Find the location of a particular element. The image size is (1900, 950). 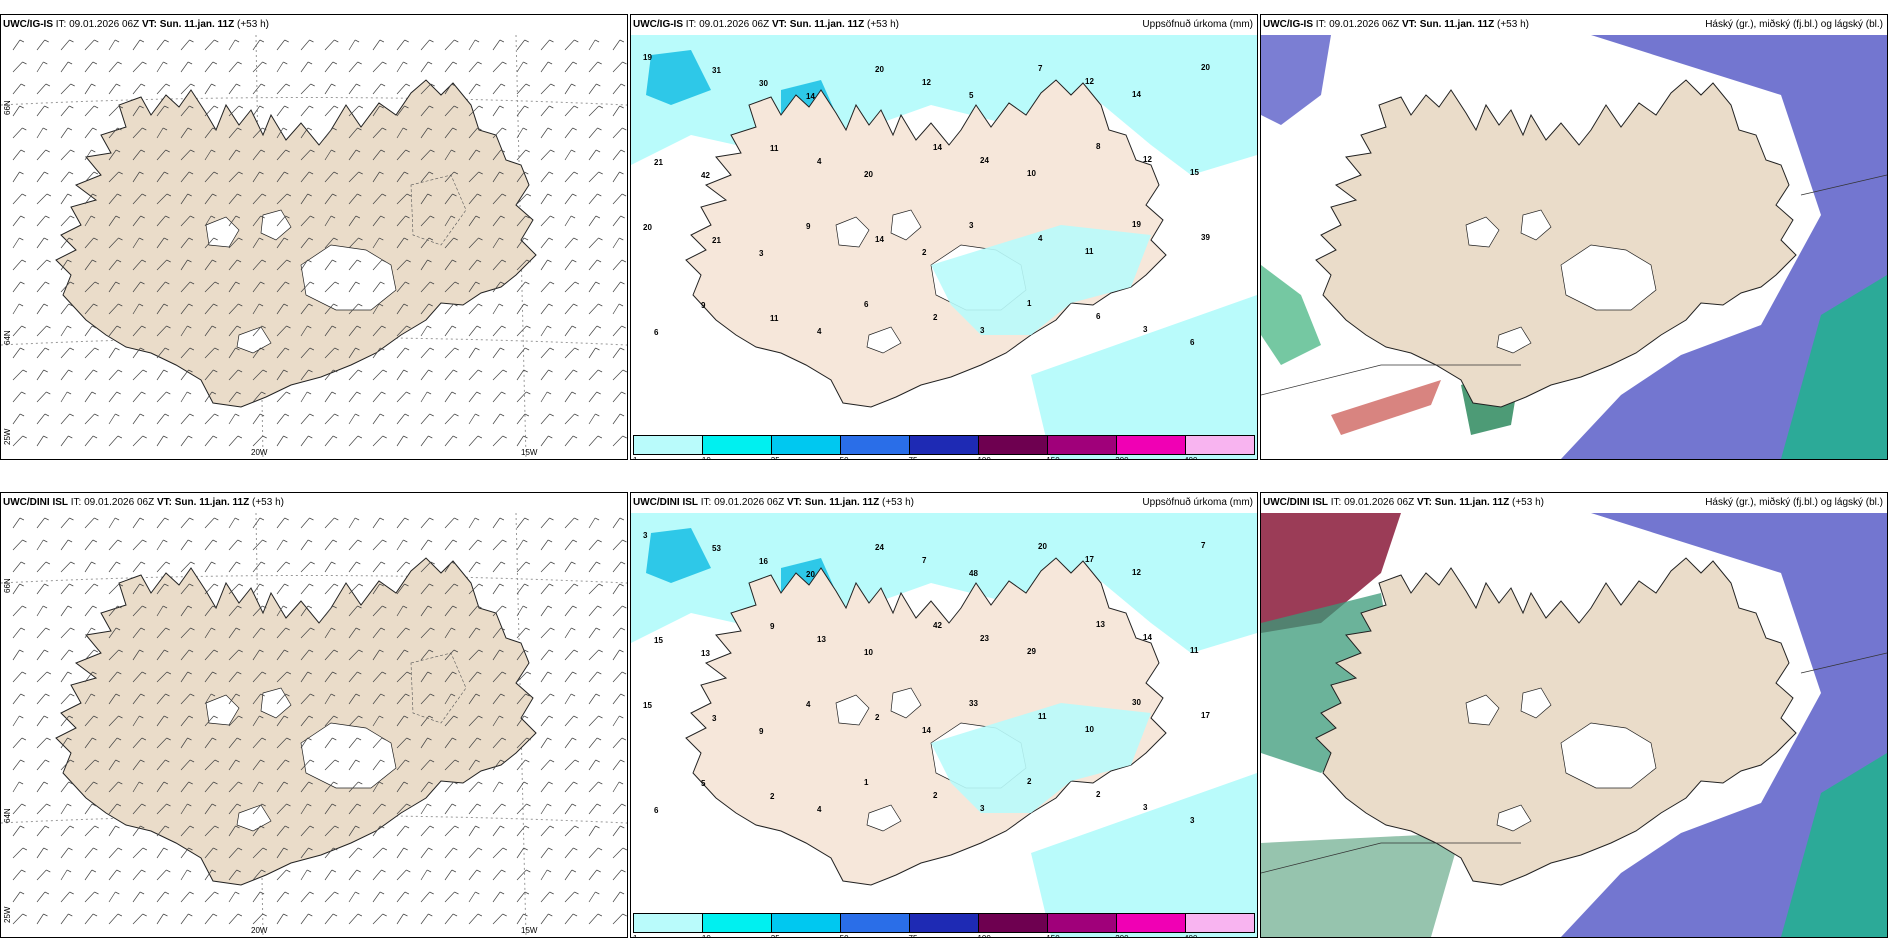

precip-value-label: 20 is located at coordinates (810, 574).